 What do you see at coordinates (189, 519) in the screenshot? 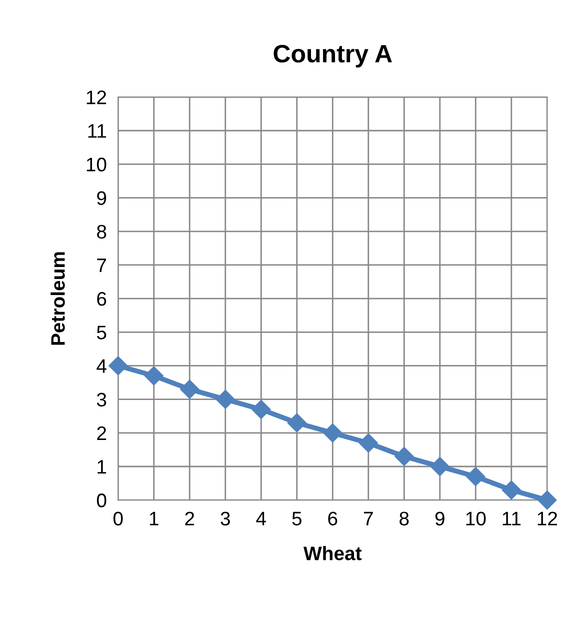
I see `x-tick-label: 2` at bounding box center [189, 519].